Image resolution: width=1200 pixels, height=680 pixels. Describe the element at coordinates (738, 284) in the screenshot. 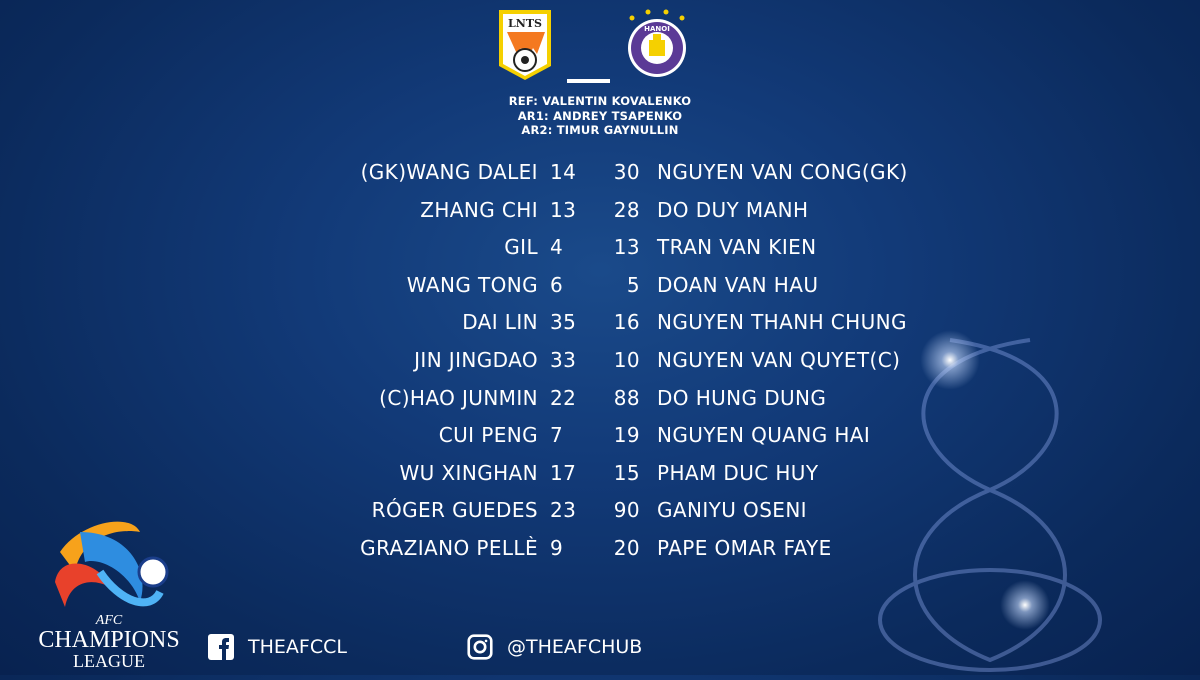

I see `away-player-name: DOAN VAN HAU` at that location.